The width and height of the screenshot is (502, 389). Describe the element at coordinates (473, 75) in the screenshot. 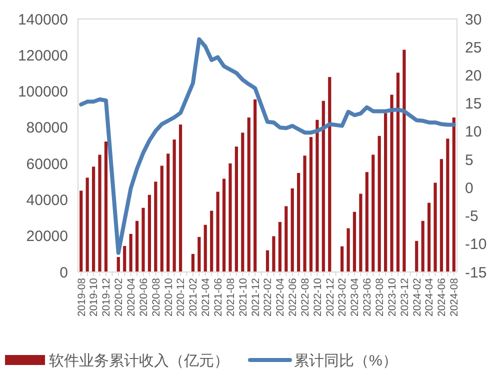

I see `y2-tick-label: 20` at that location.